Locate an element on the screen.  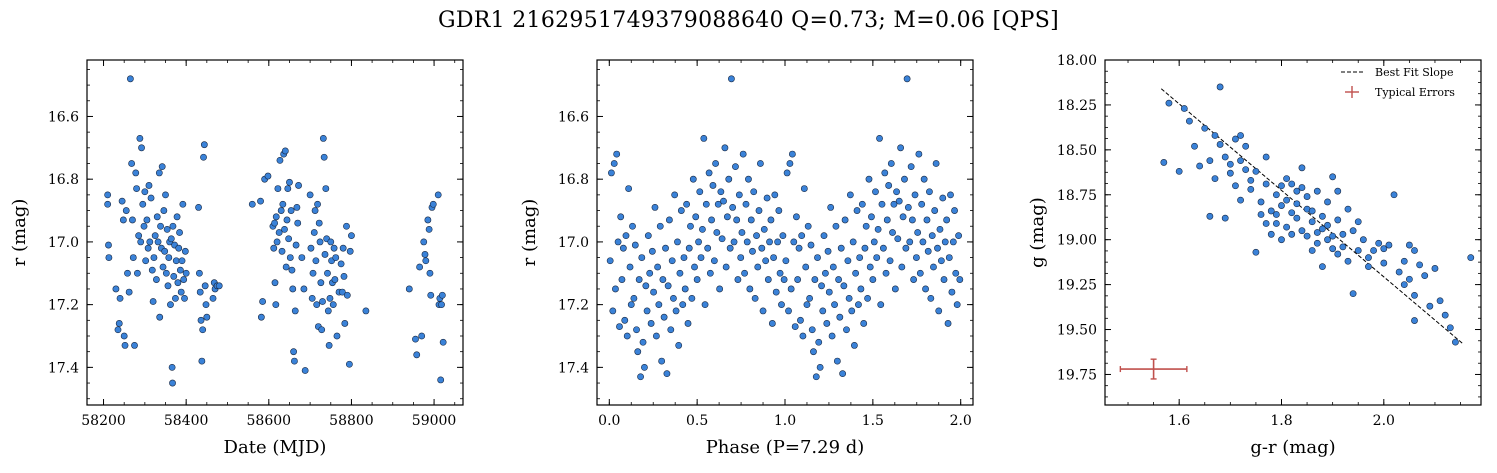
y-tick-label: 19.75 is located at coordinates (1077, 375).